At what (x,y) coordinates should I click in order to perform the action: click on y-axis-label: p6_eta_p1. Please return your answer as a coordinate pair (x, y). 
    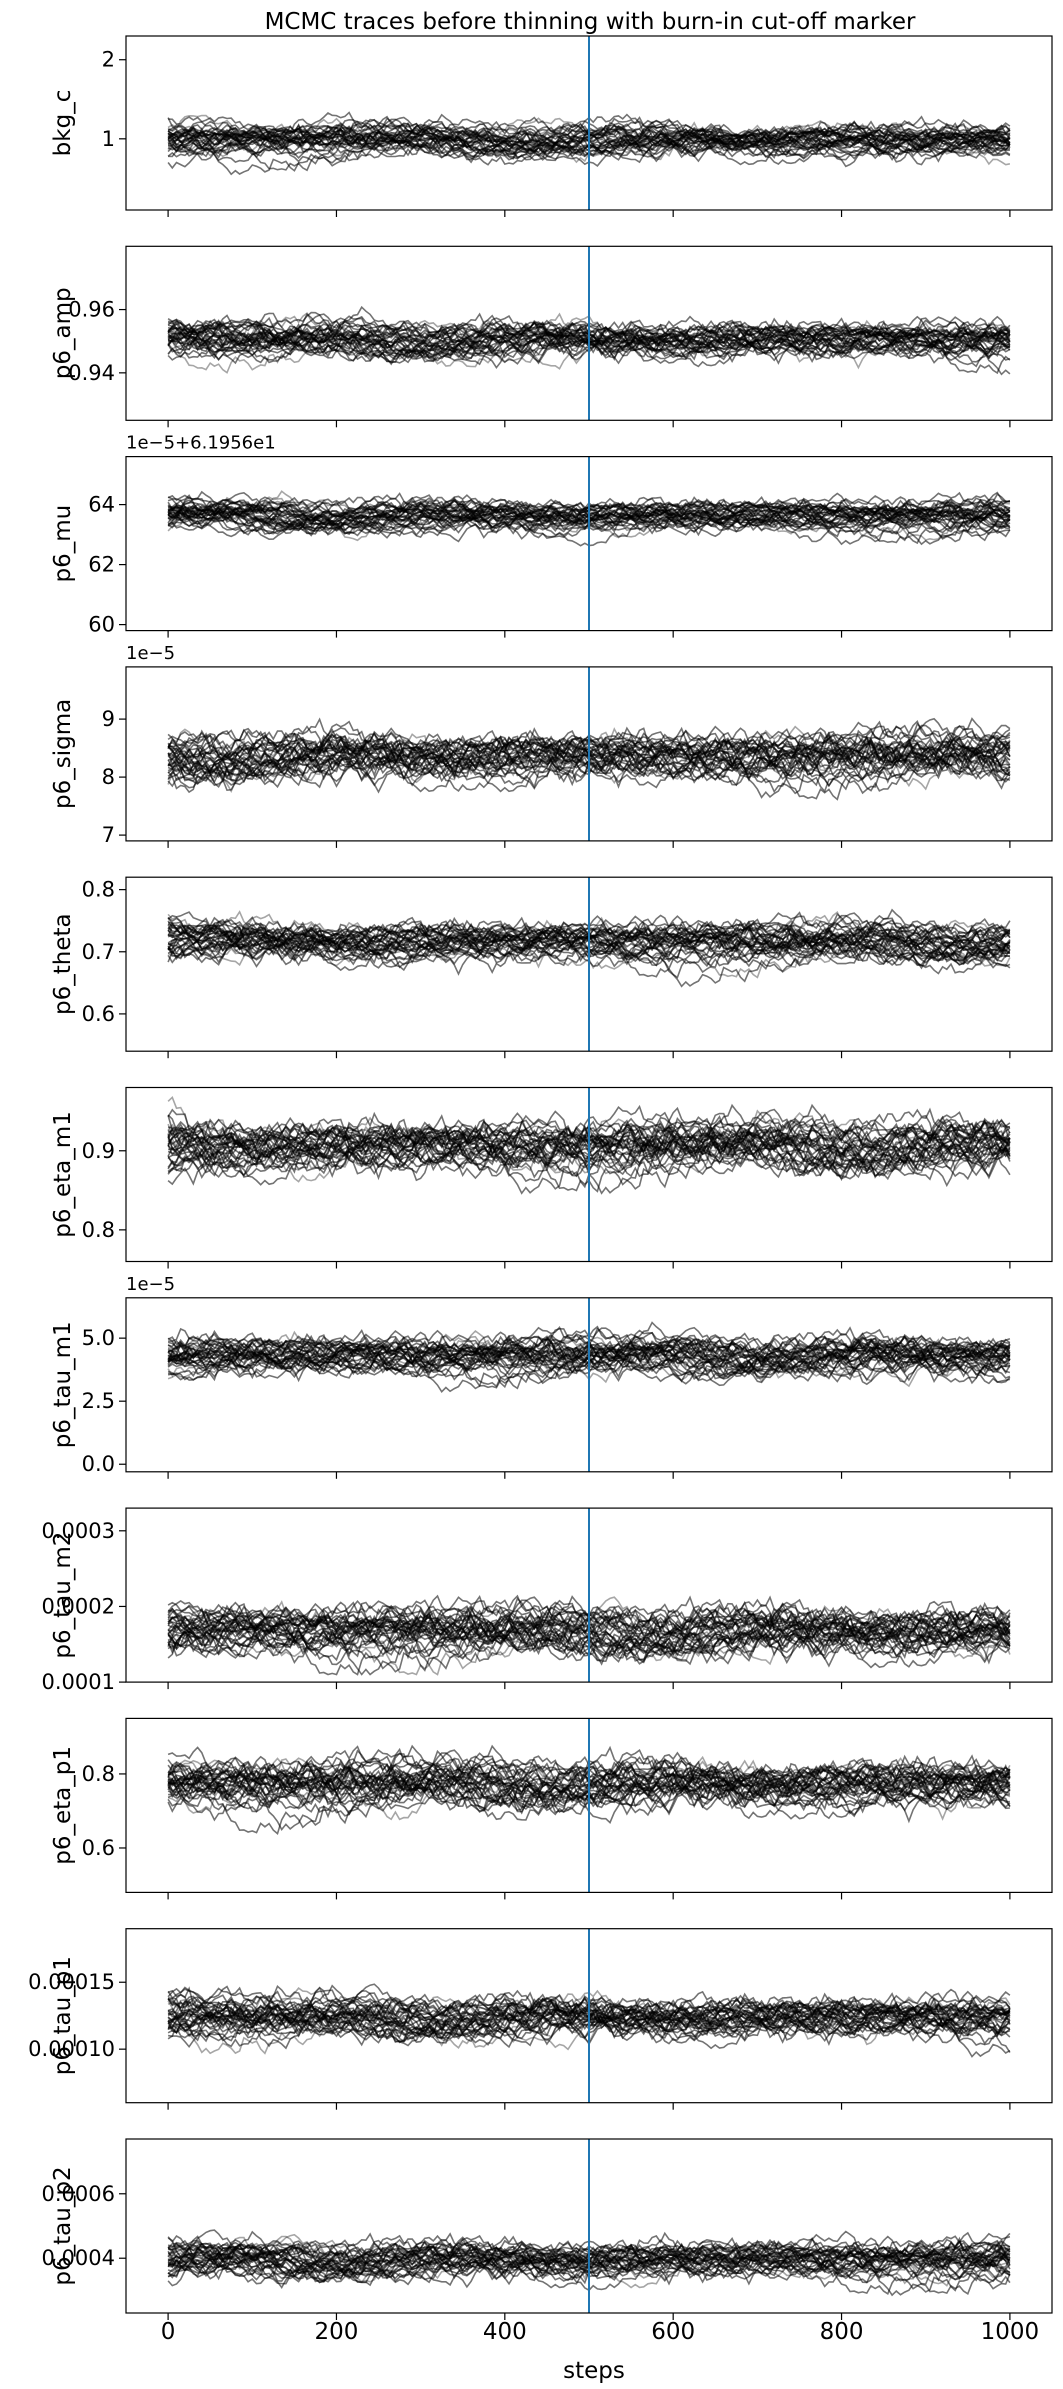
    Looking at the image, I should click on (63, 1805).